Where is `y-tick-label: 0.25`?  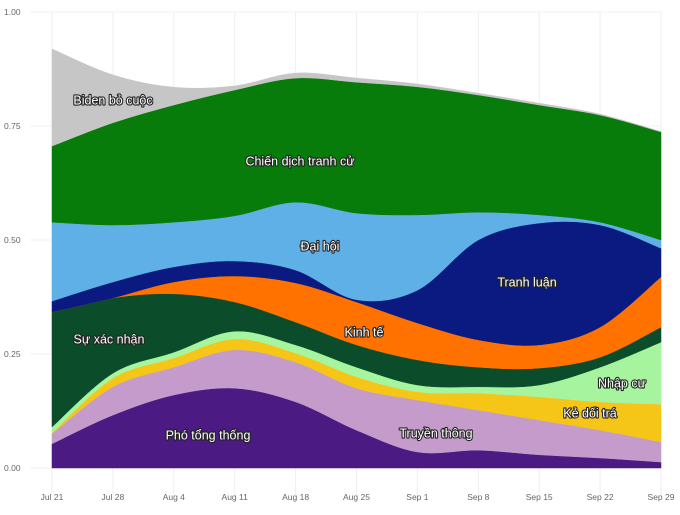
y-tick-label: 0.25 is located at coordinates (12, 354).